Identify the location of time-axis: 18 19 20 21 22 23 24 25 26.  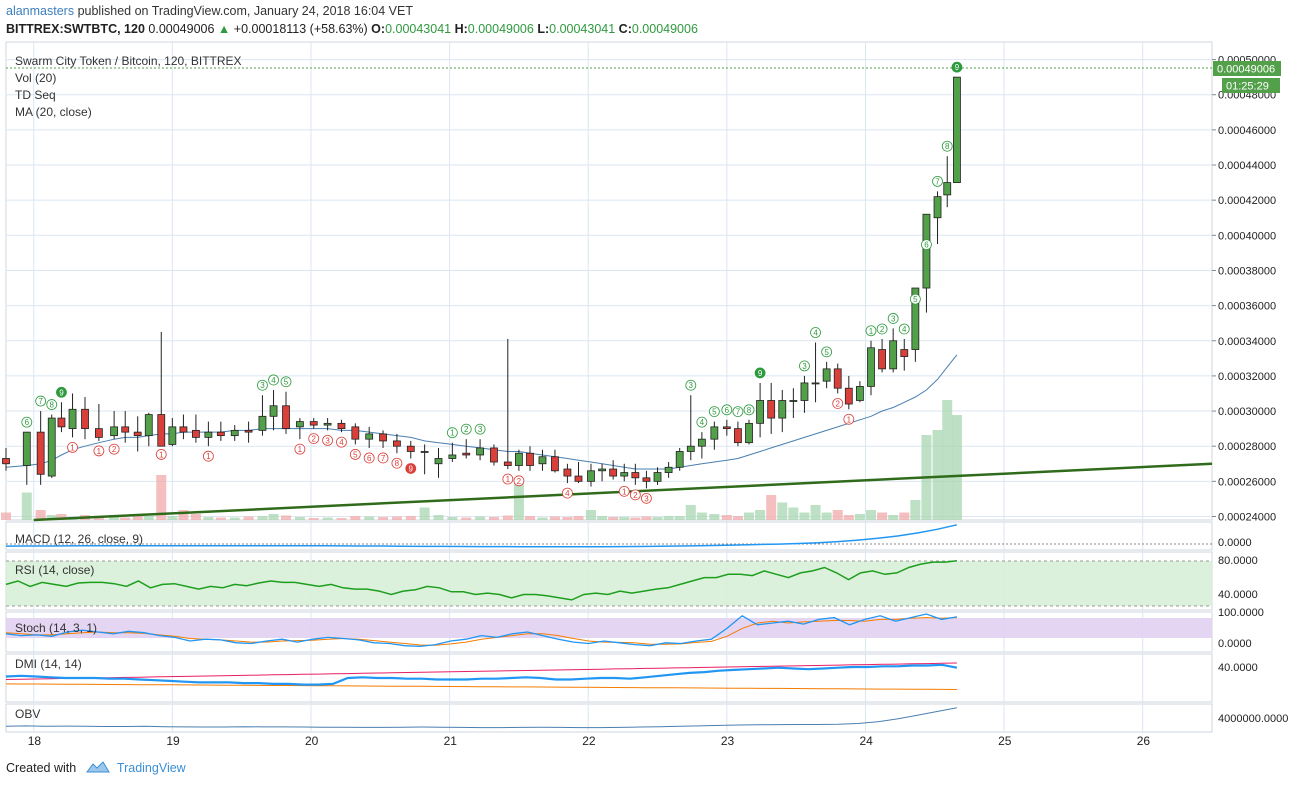
(589, 741).